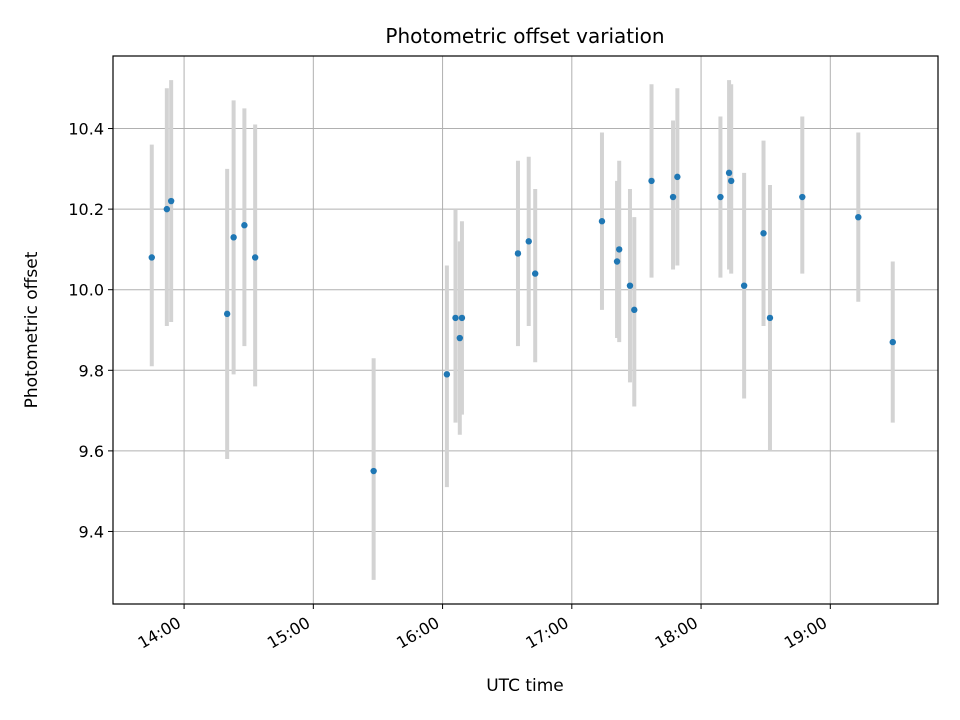 The image size is (960, 720). What do you see at coordinates (91, 531) in the screenshot?
I see `y-tick-label: 9.4` at bounding box center [91, 531].